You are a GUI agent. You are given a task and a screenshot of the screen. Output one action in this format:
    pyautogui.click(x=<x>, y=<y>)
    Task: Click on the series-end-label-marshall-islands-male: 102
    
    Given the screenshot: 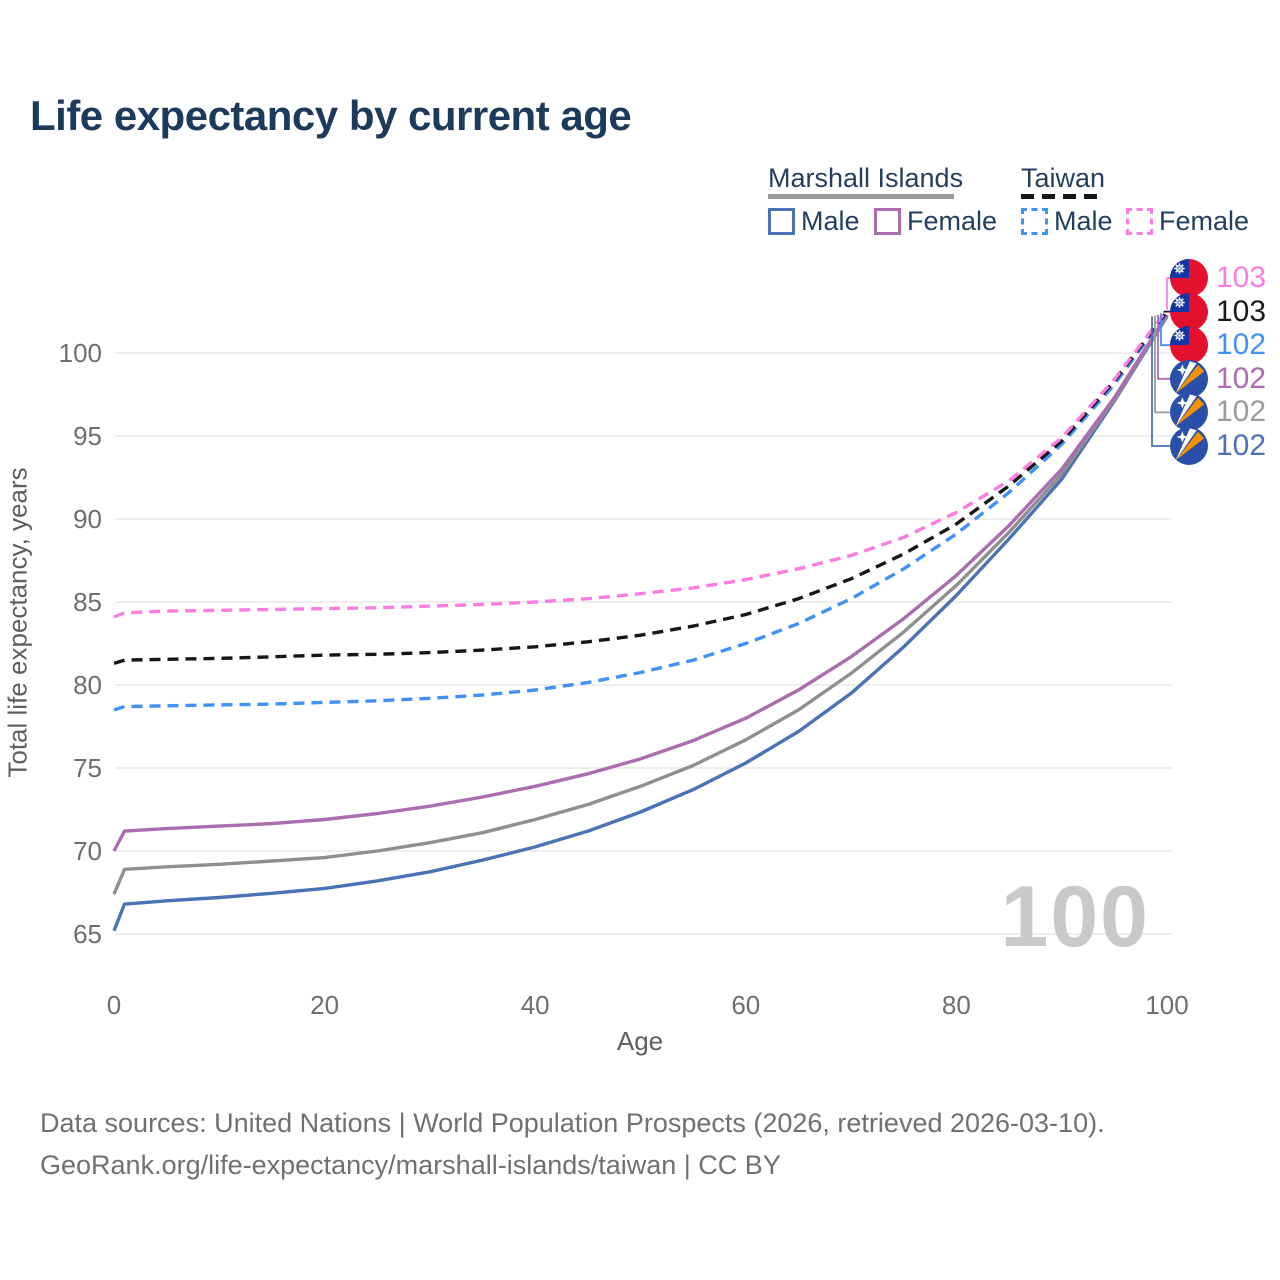 What is the action you would take?
    pyautogui.click(x=1218, y=446)
    